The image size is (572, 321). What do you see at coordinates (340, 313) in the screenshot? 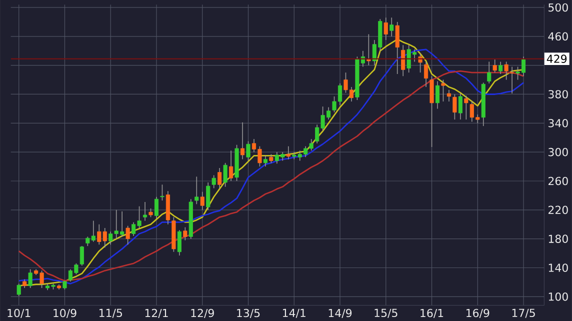
I see `x-tick-label: 14/9` at bounding box center [340, 313].